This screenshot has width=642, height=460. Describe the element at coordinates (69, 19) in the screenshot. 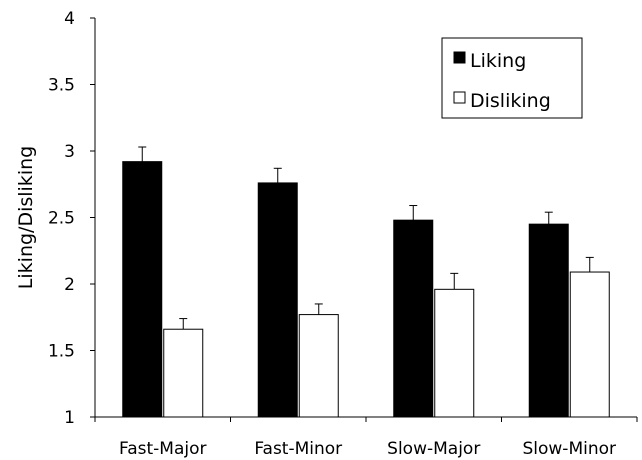

I see `y-tick-label: 4` at that location.